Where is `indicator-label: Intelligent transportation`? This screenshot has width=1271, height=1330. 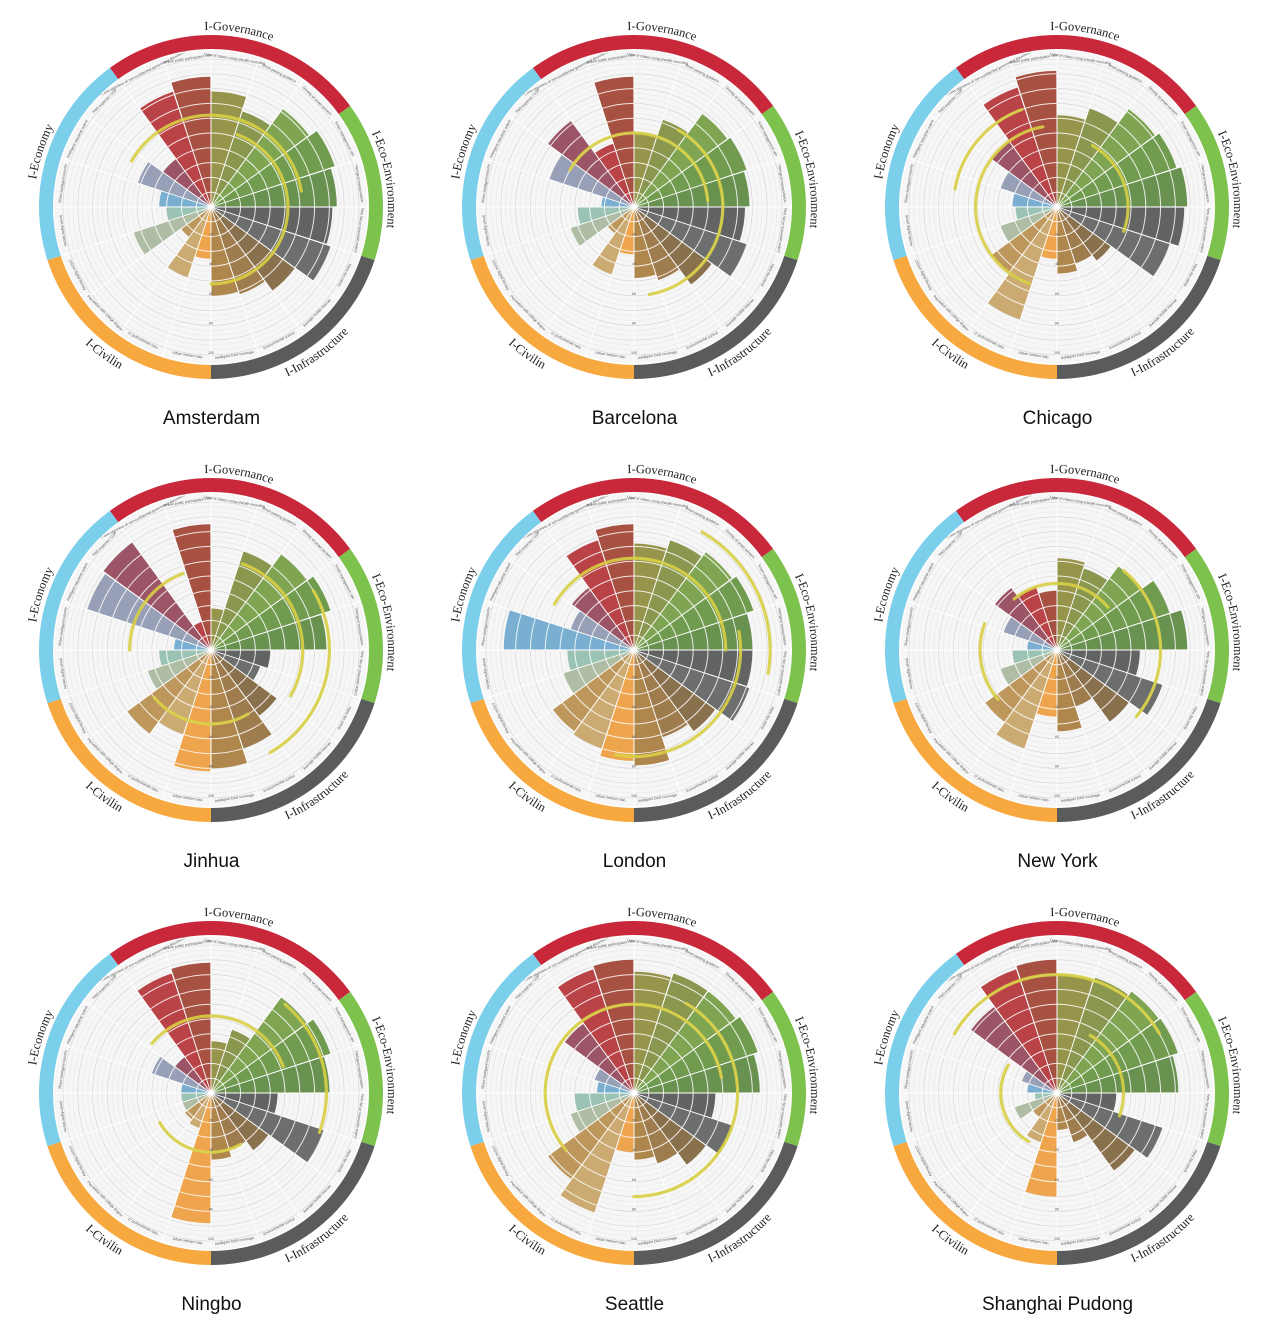
indicator-label: Intelligent transportation is located at coordinates (1205, 626).